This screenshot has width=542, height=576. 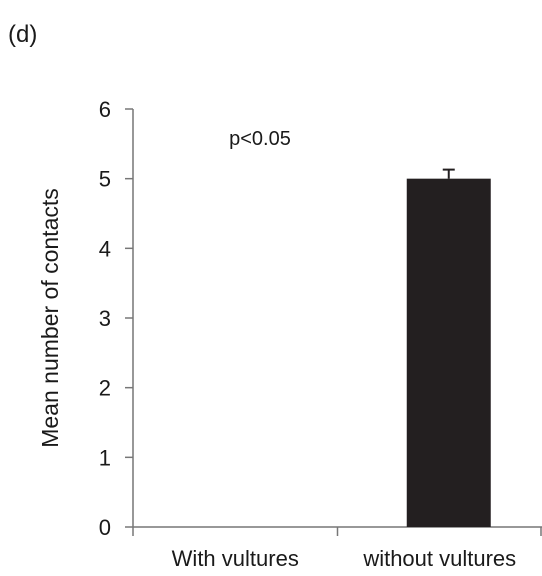 I want to click on y-tick-label-0: 0, so click(x=105, y=527).